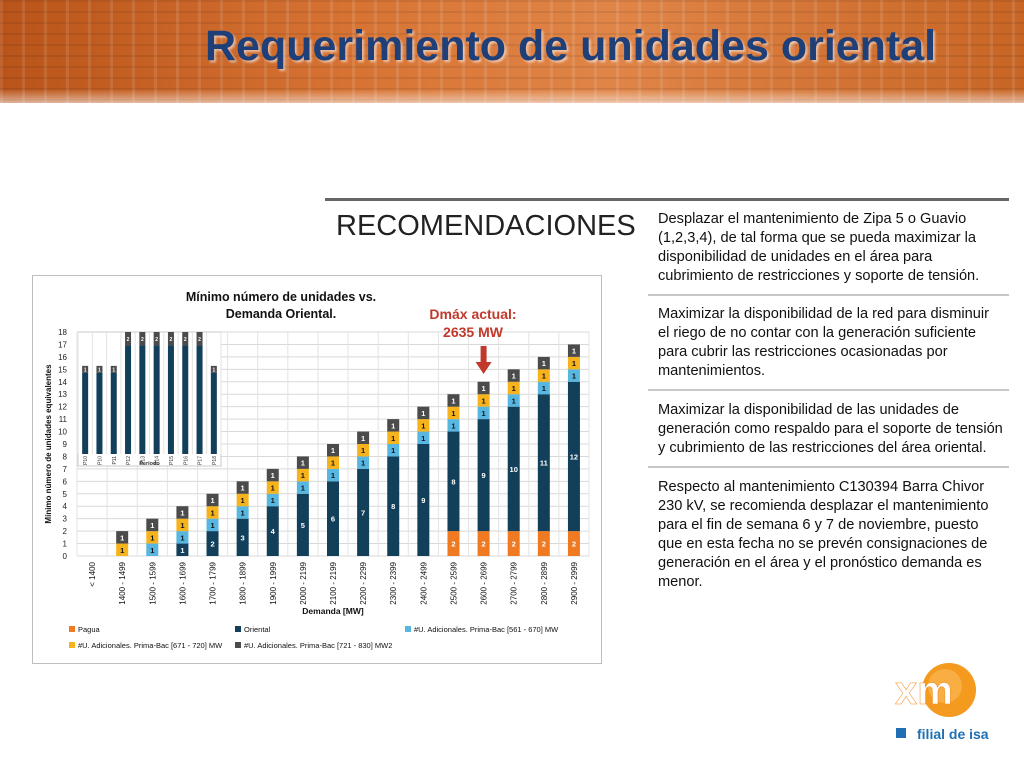  Describe the element at coordinates (303, 525) in the screenshot. I see `bar-data-label: 5` at that location.